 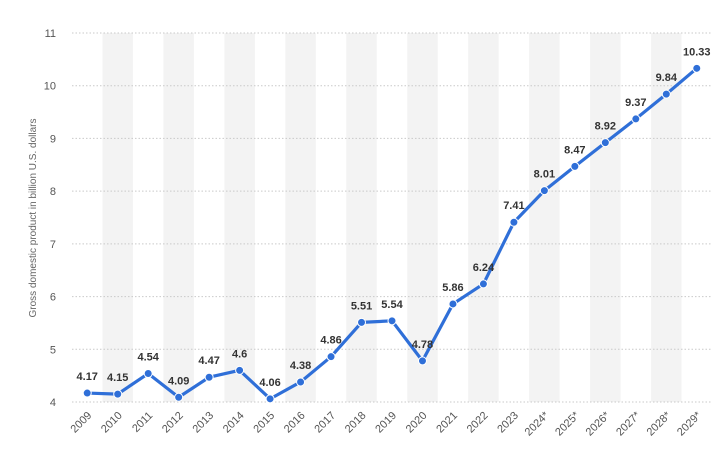 I want to click on x-tick-label: 2015, so click(x=264, y=423).